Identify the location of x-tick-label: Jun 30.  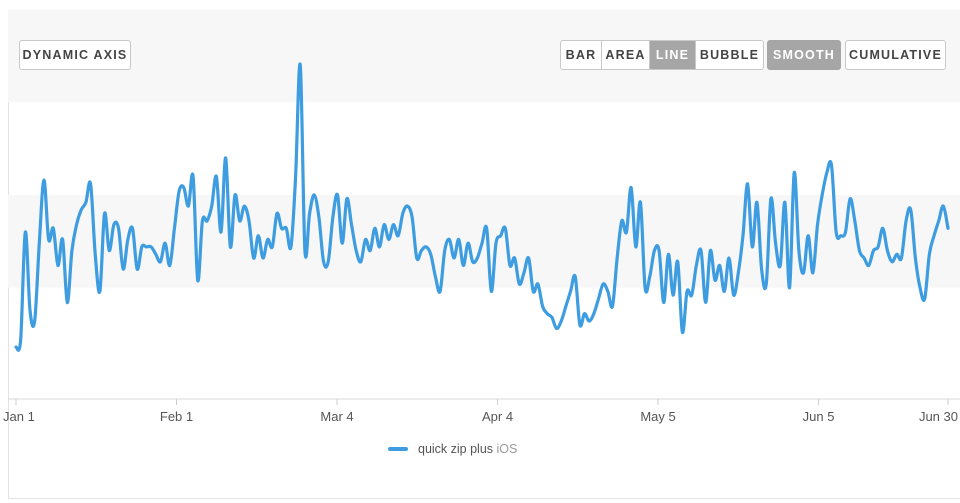
(938, 416).